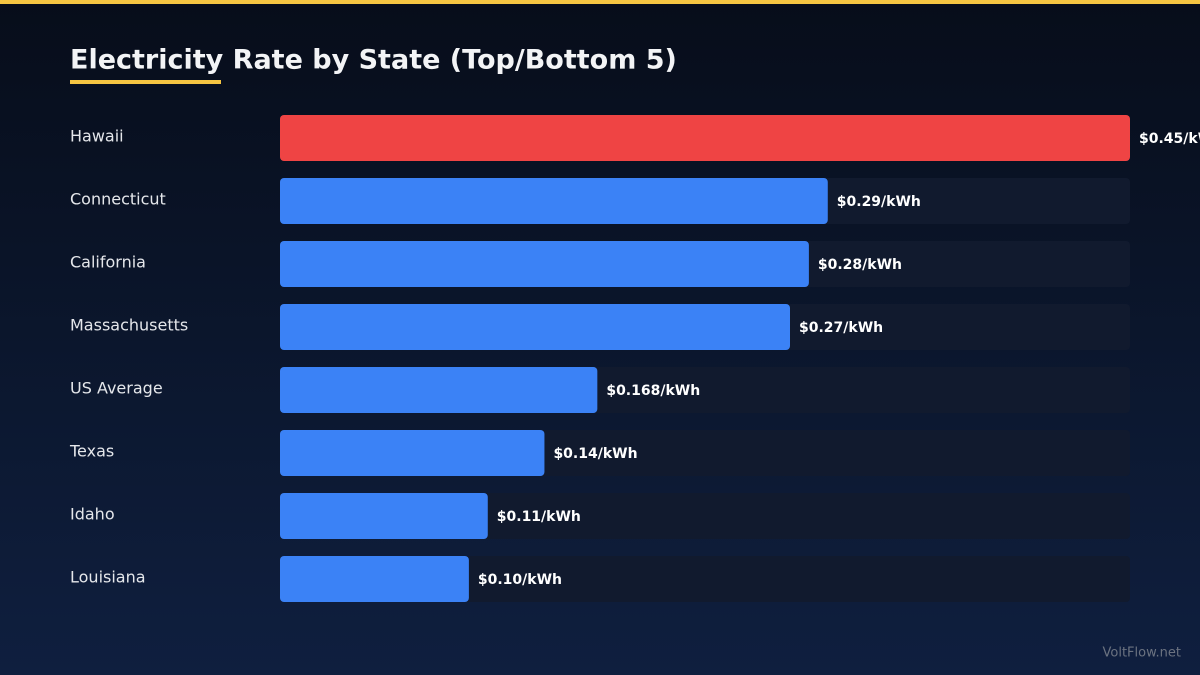  What do you see at coordinates (520, 580) in the screenshot?
I see `value-label: $0.10/kWh` at bounding box center [520, 580].